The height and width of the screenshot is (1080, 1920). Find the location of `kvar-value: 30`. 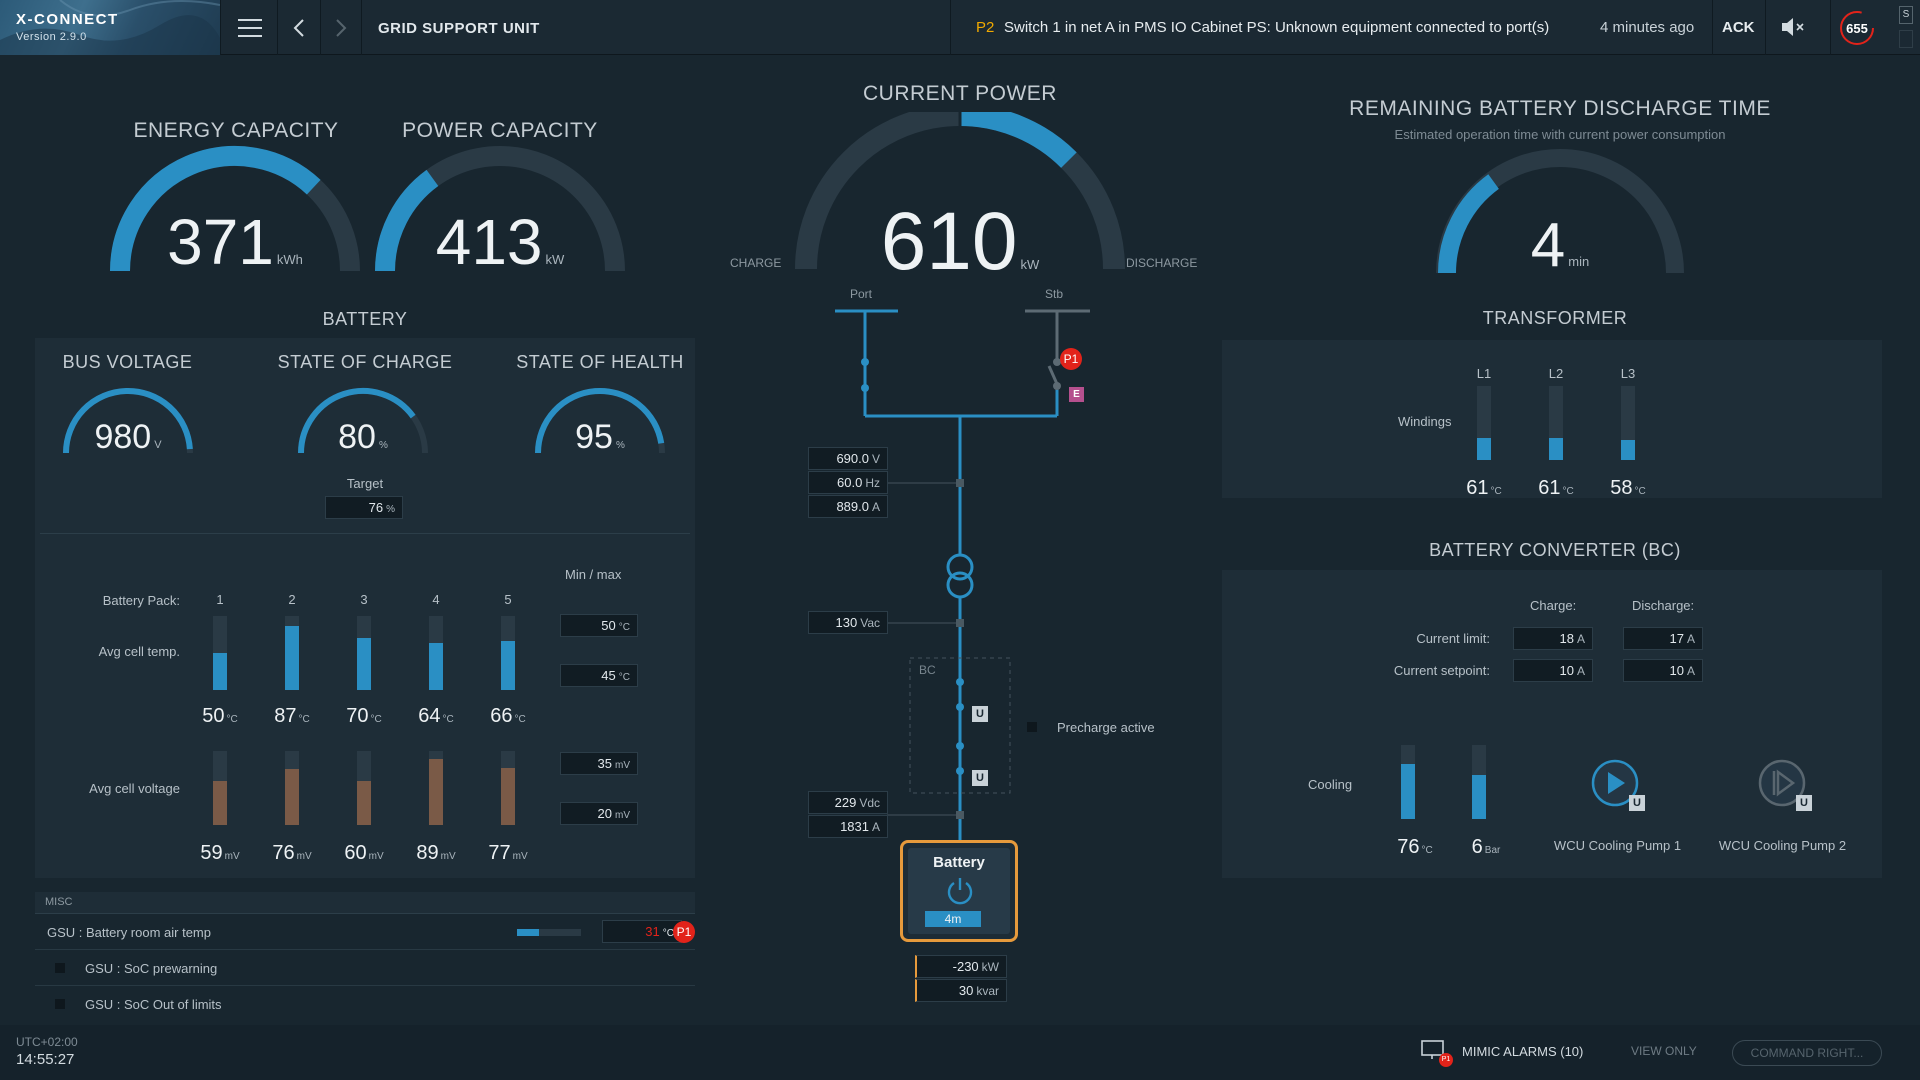

kvar-value: 30 is located at coordinates (966, 990).